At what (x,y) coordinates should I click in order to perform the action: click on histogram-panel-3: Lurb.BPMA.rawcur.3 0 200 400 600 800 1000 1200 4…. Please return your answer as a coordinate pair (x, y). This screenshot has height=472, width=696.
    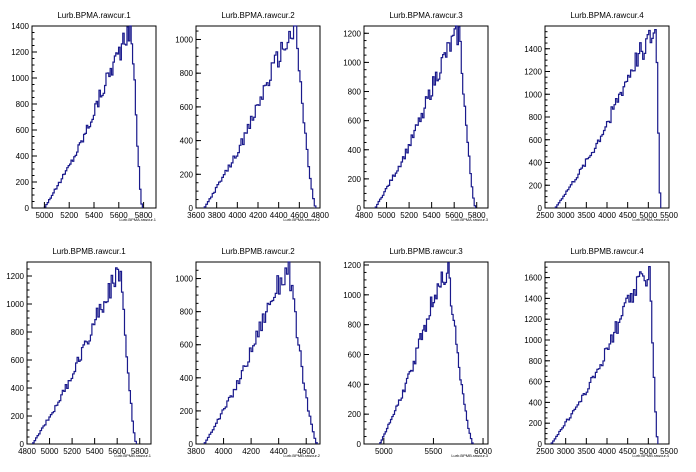
    Looking at the image, I should click on (416, 115).